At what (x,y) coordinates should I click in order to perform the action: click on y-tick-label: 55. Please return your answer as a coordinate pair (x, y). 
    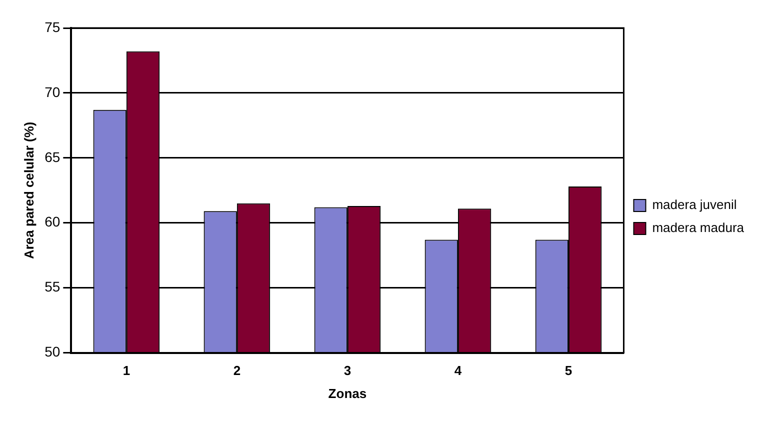
    Looking at the image, I should click on (52, 286).